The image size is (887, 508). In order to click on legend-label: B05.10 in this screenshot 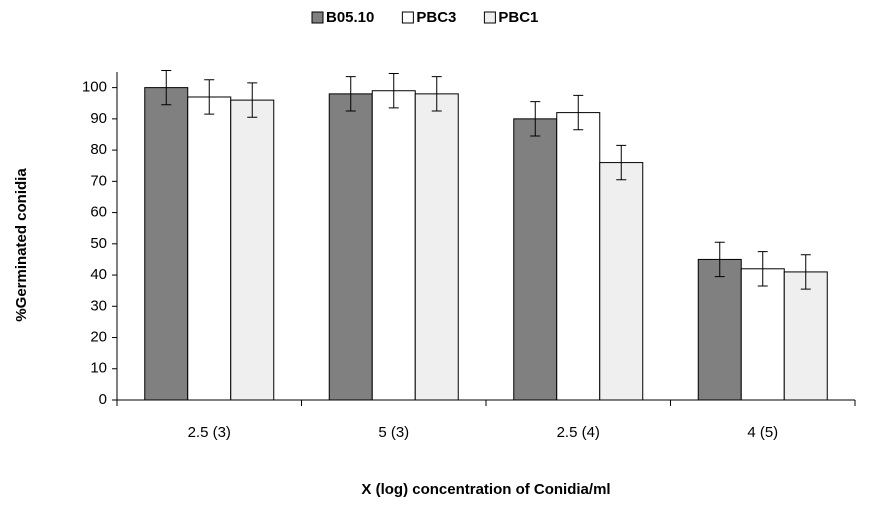, I will do `click(350, 17)`.